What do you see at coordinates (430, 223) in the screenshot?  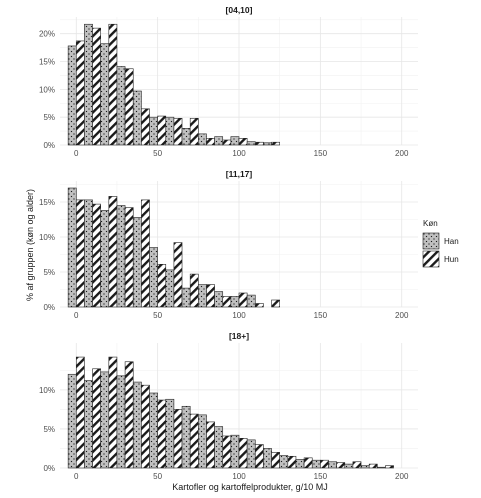 I see `legend-title: Køn` at bounding box center [430, 223].